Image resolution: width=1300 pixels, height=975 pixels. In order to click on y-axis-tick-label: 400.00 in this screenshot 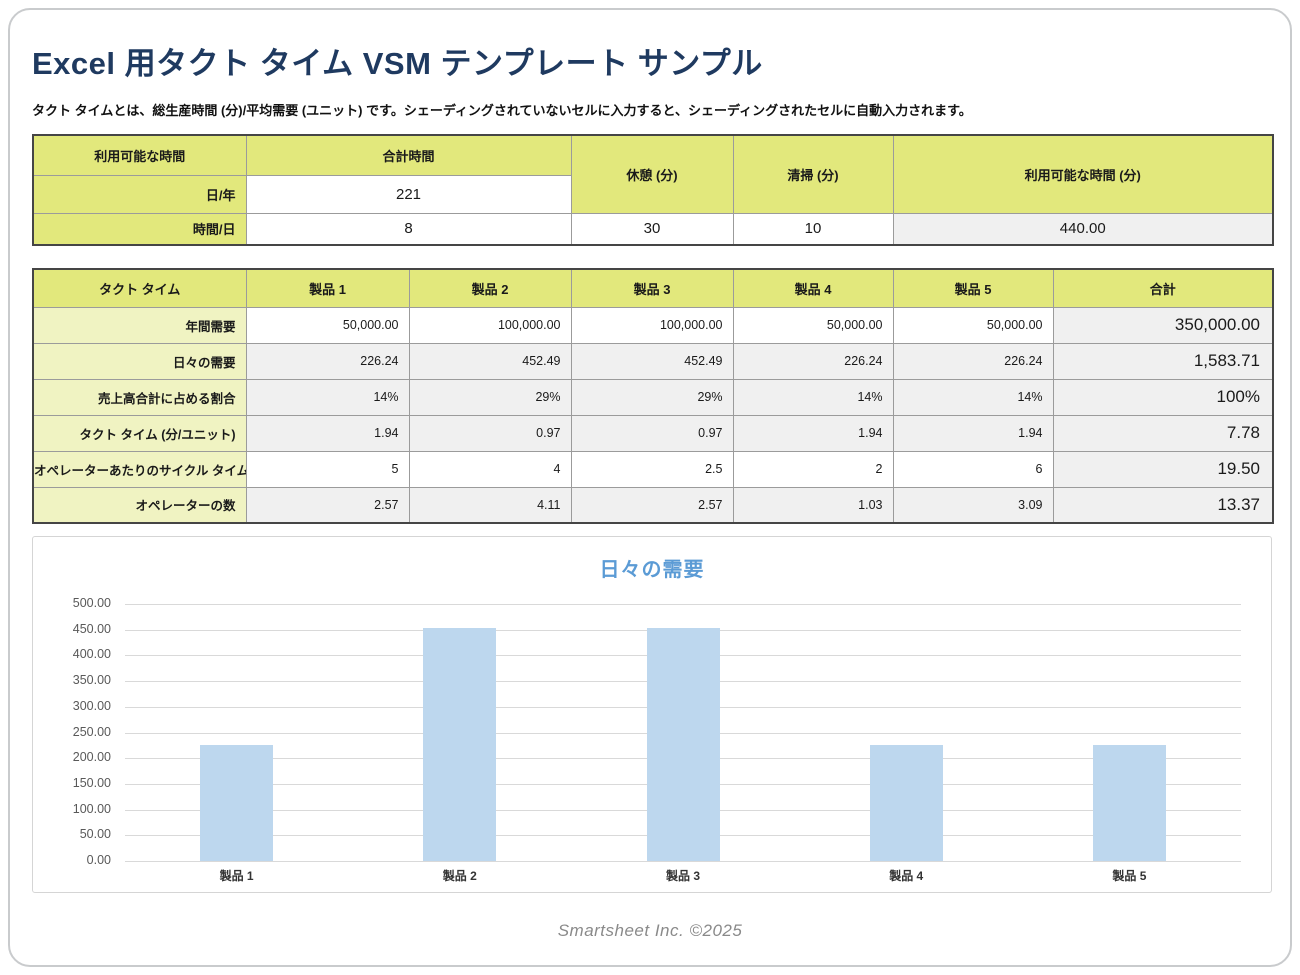, I will do `click(91, 654)`.